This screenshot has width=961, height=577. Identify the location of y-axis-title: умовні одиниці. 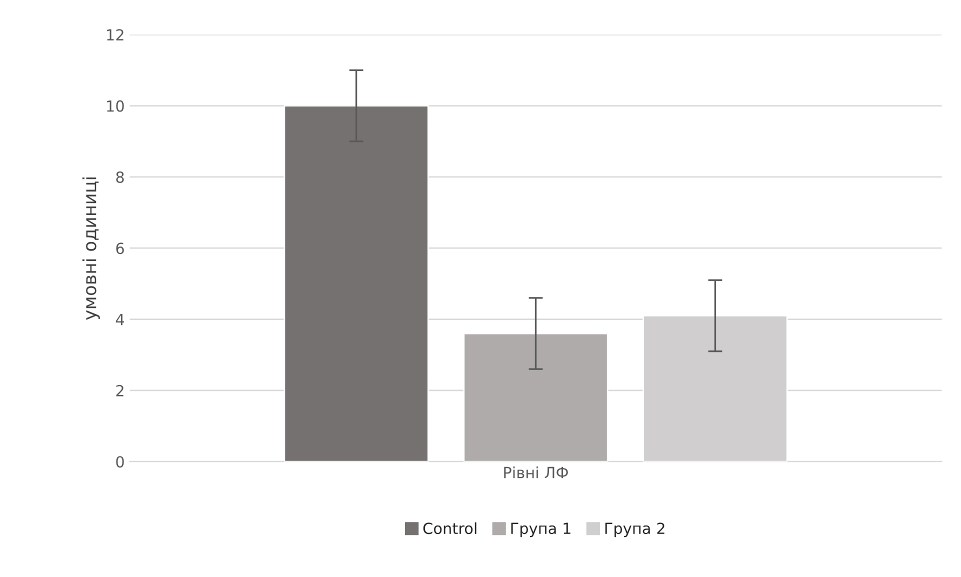
(91, 248).